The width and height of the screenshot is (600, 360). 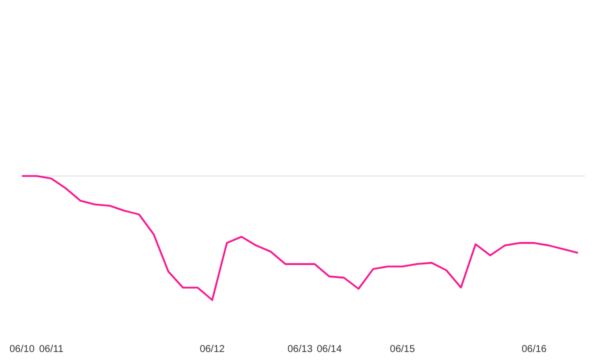 What do you see at coordinates (300, 349) in the screenshot?
I see `x-tick-label: 06/13` at bounding box center [300, 349].